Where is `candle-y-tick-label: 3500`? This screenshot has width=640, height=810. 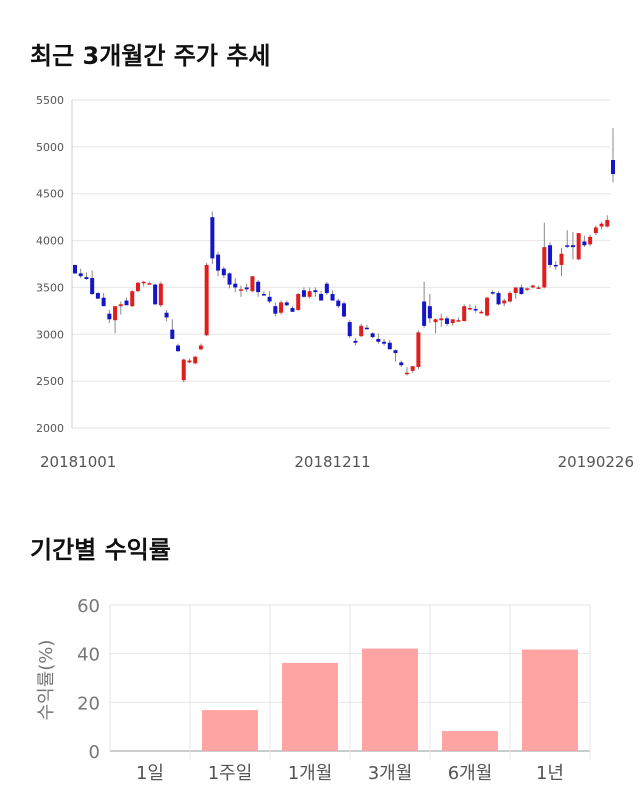
candle-y-tick-label: 3500 is located at coordinates (50, 287).